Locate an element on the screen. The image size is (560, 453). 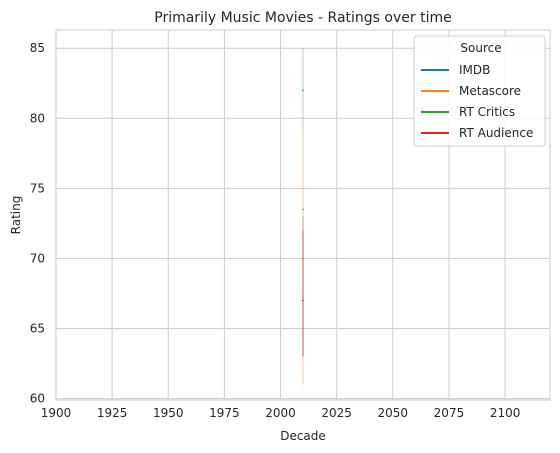
x-tick-labels: 1900 1925 1950 1975 2000 2025 2050 2075 2100 is located at coordinates (281, 413).